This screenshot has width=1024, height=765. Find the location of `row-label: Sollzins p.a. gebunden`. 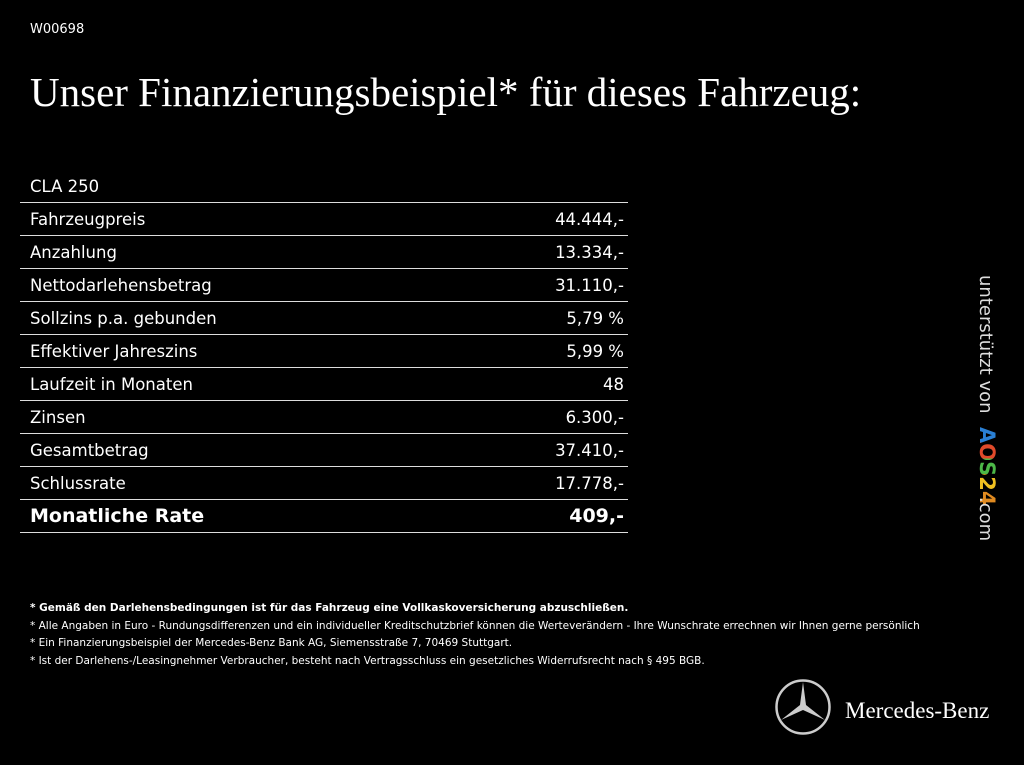

row-label: Sollzins p.a. gebunden is located at coordinates (123, 318).